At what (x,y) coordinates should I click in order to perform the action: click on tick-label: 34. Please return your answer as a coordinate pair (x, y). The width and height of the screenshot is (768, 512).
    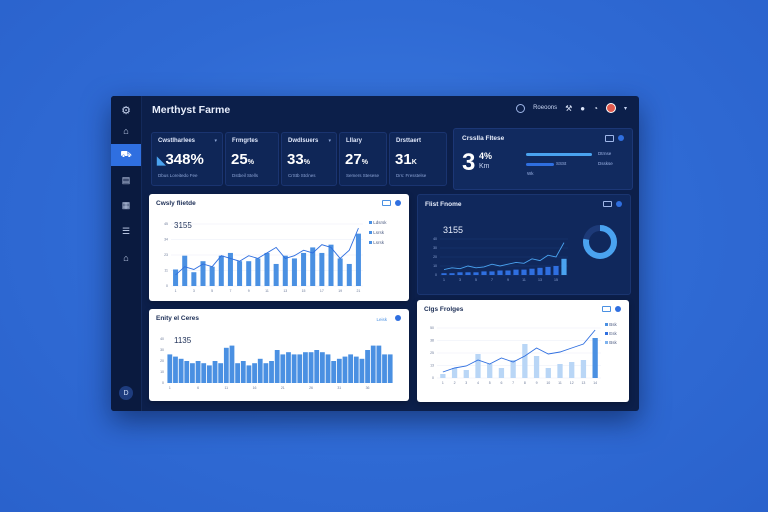
    Looking at the image, I should click on (166, 240).